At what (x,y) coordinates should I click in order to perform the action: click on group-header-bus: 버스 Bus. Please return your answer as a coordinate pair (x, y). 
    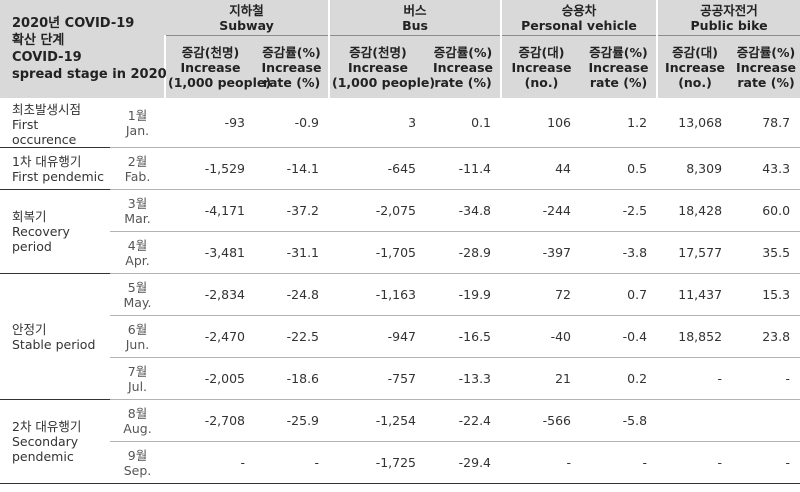
    Looking at the image, I should click on (415, 18).